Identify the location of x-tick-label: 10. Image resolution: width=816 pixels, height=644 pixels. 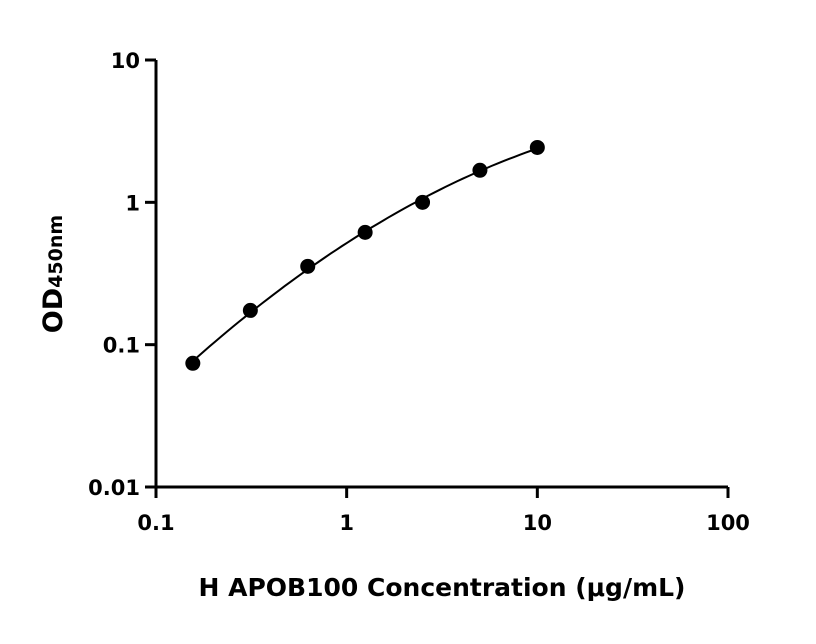
(537, 523).